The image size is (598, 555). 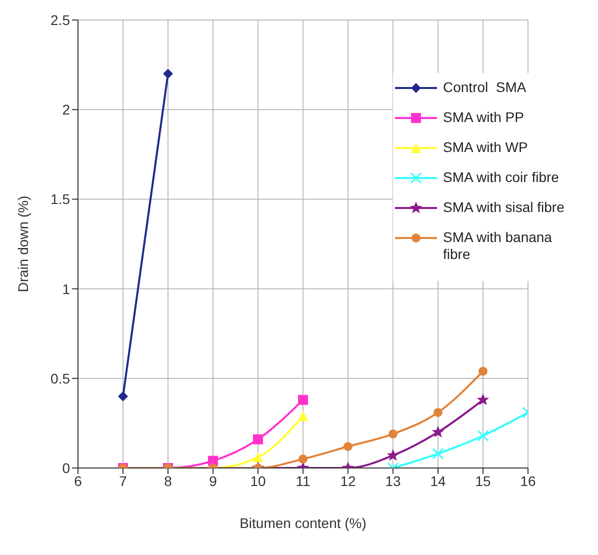 What do you see at coordinates (504, 207) in the screenshot?
I see `legend-label: SMA with sisal fibre` at bounding box center [504, 207].